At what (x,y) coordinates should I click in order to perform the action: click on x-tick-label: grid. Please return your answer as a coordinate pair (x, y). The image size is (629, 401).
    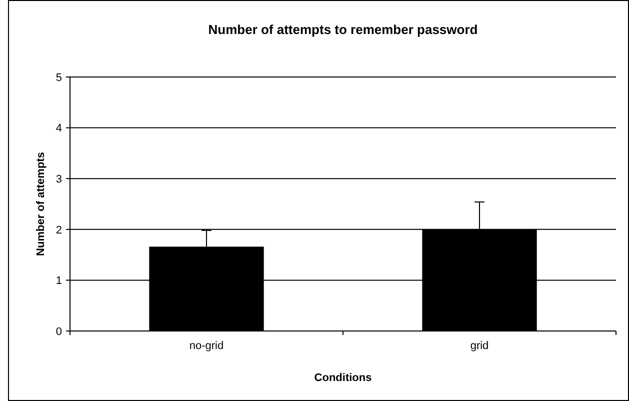
    Looking at the image, I should click on (479, 346).